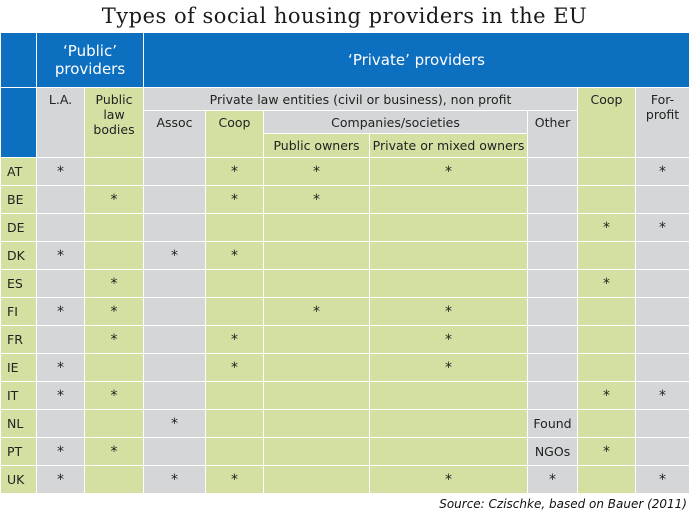  Describe the element at coordinates (235, 134) in the screenshot. I see `header-coop: Coop` at that location.